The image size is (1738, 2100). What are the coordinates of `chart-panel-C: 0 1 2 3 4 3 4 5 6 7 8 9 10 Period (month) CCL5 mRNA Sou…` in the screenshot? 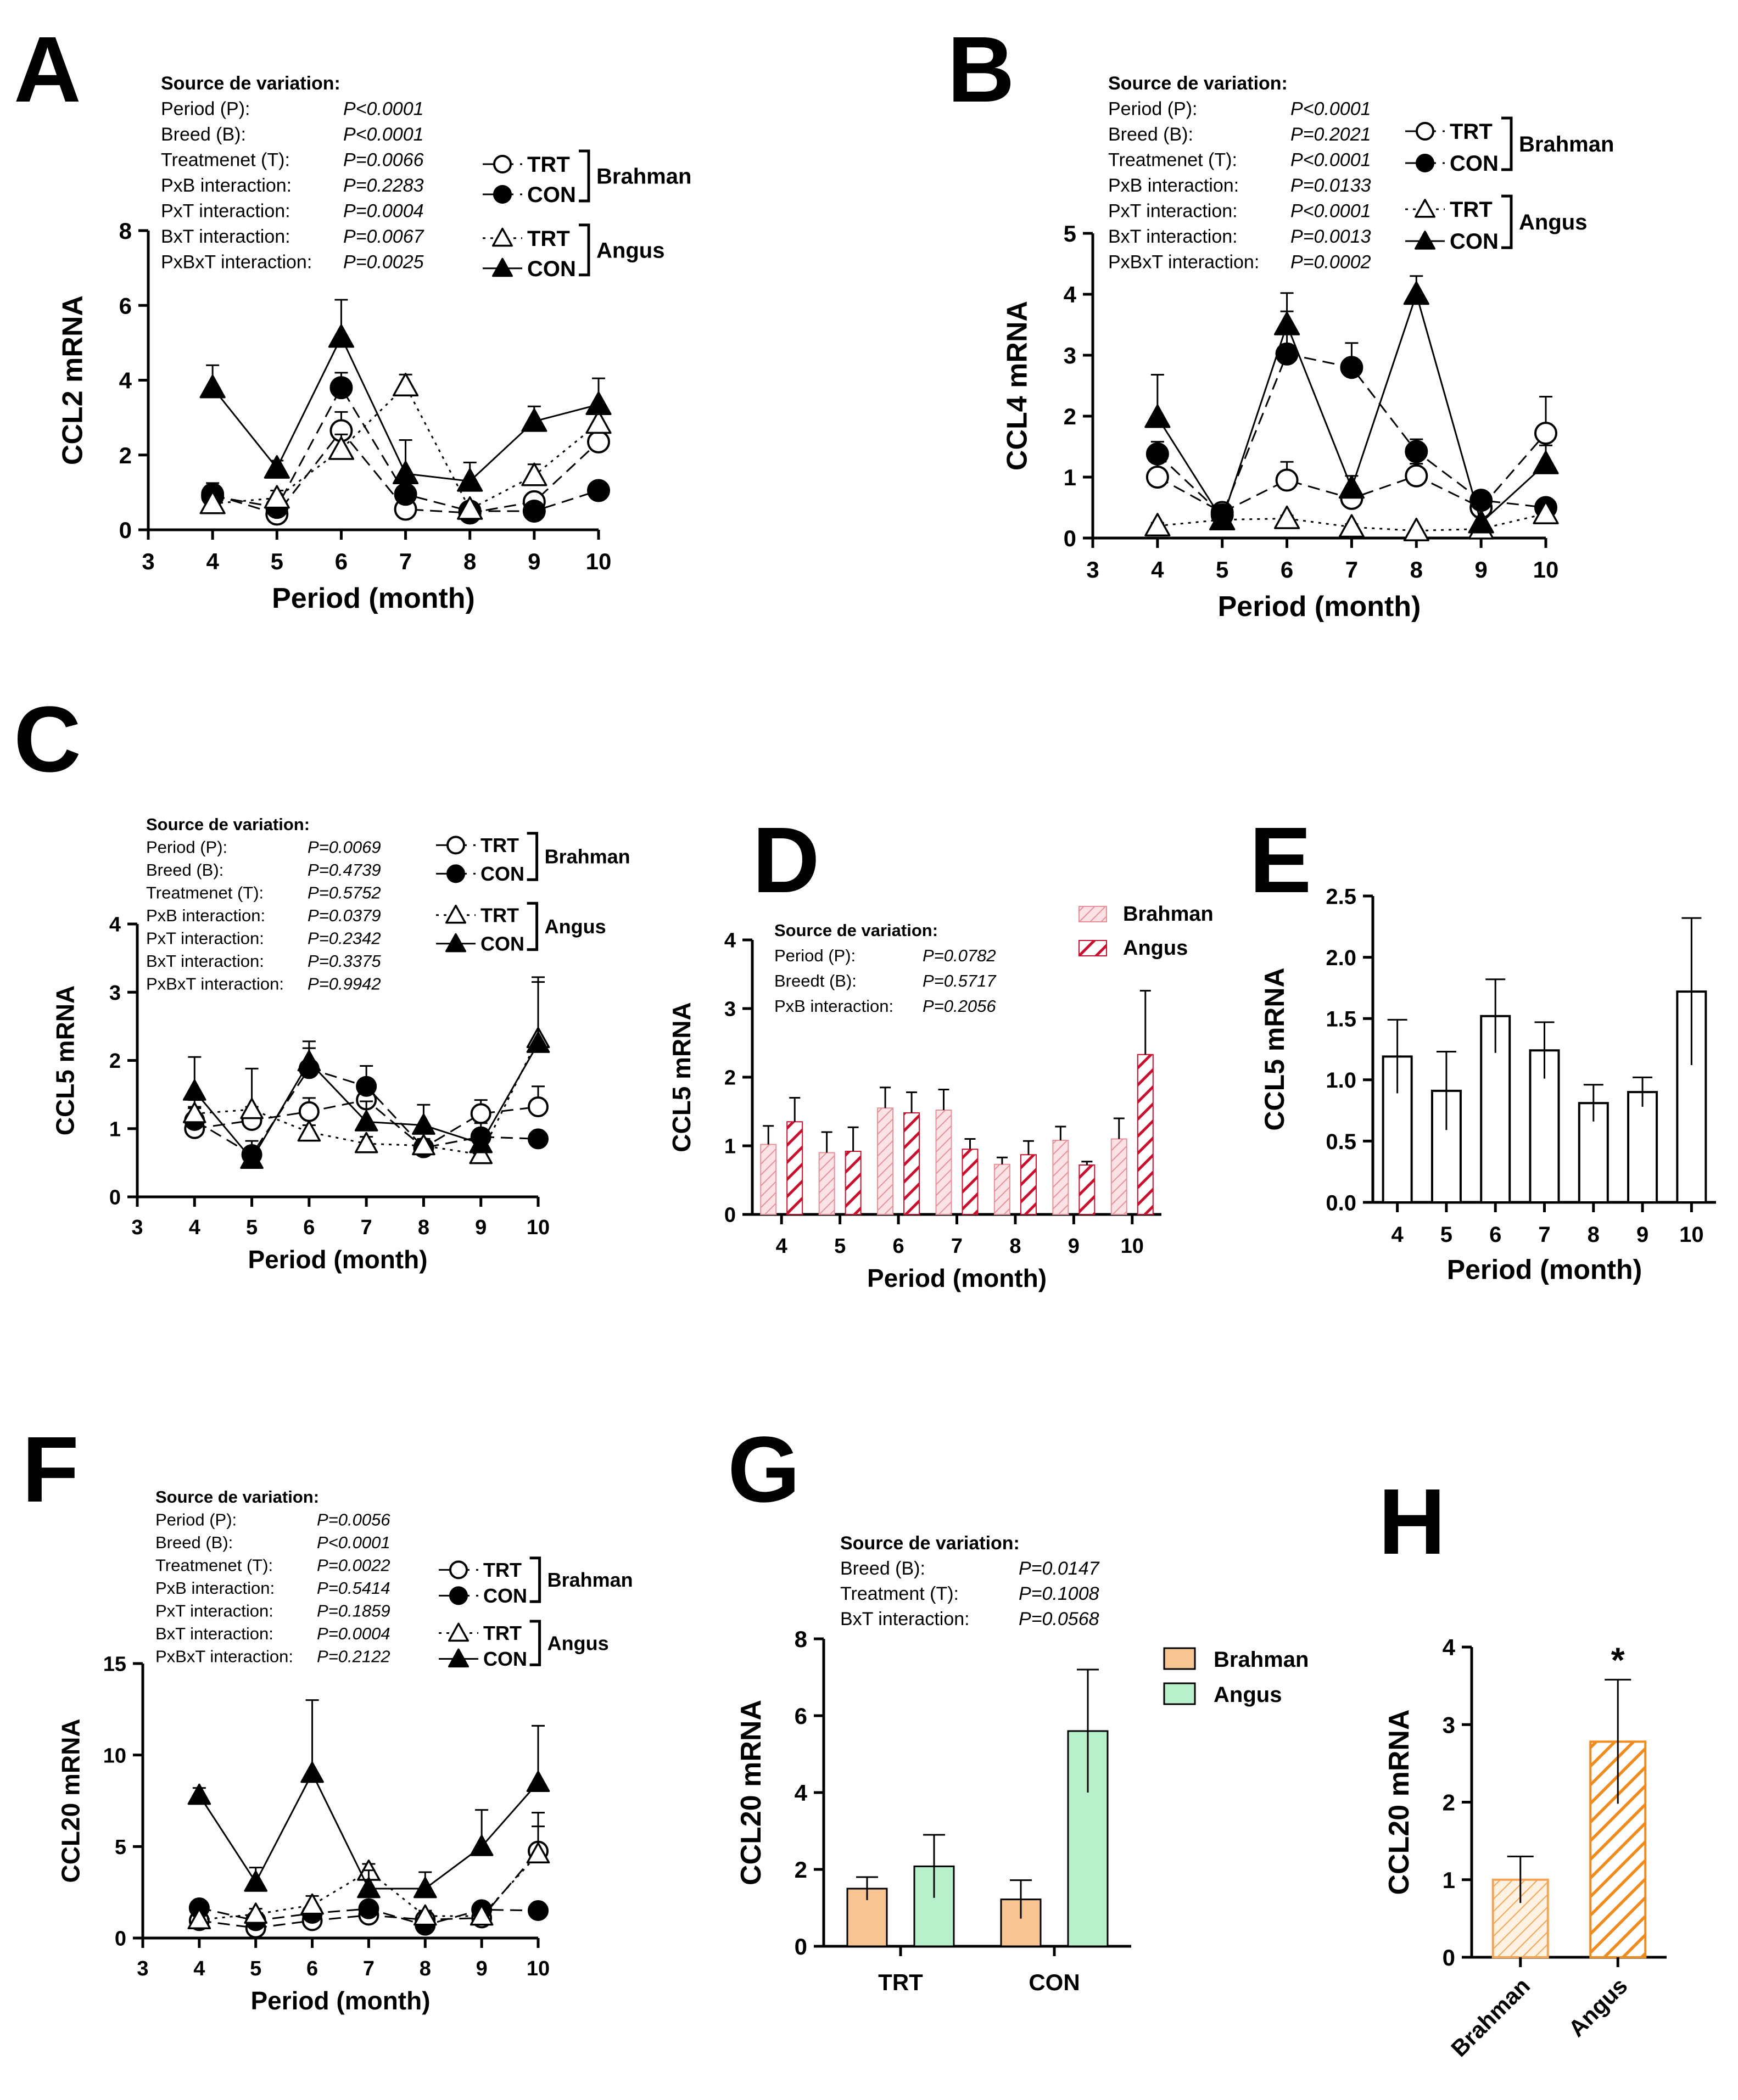 It's located at (340, 1044).